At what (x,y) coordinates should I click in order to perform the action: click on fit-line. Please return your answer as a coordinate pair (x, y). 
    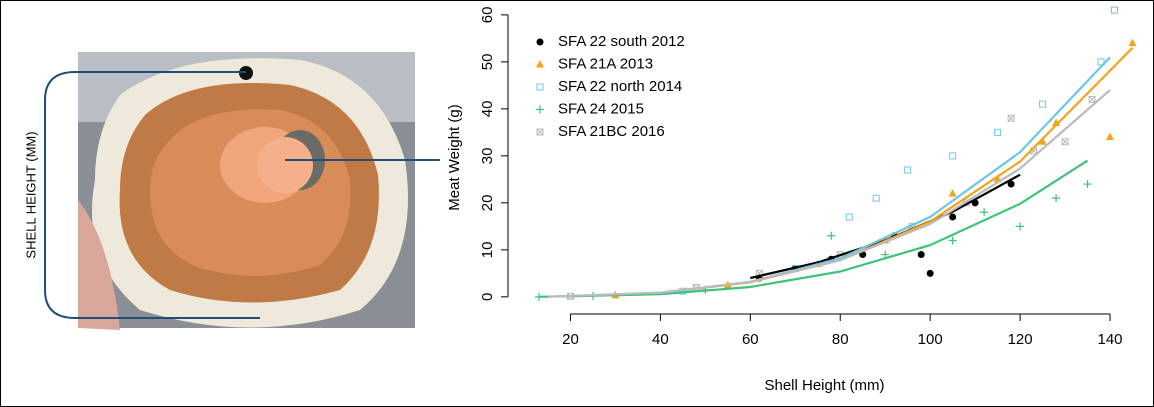
    Looking at the image, I should click on (885, 226).